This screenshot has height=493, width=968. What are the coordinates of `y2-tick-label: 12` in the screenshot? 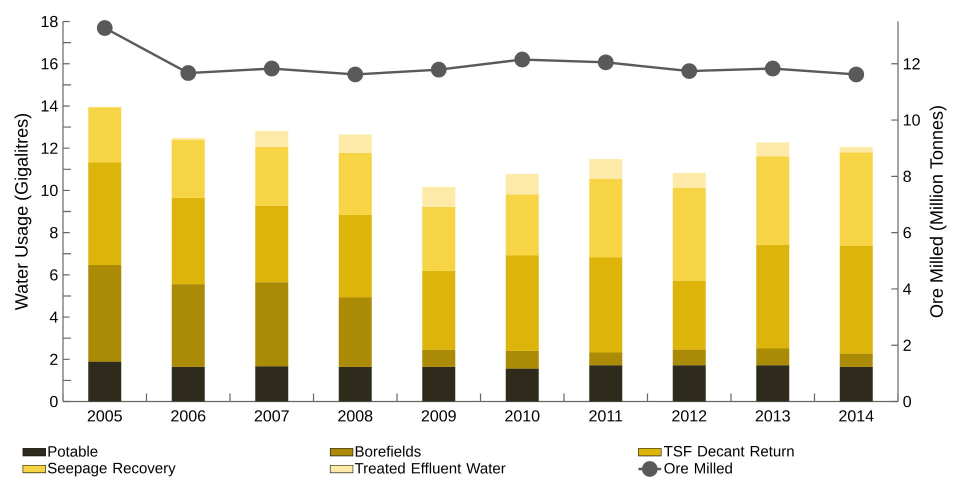 It's located at (912, 64).